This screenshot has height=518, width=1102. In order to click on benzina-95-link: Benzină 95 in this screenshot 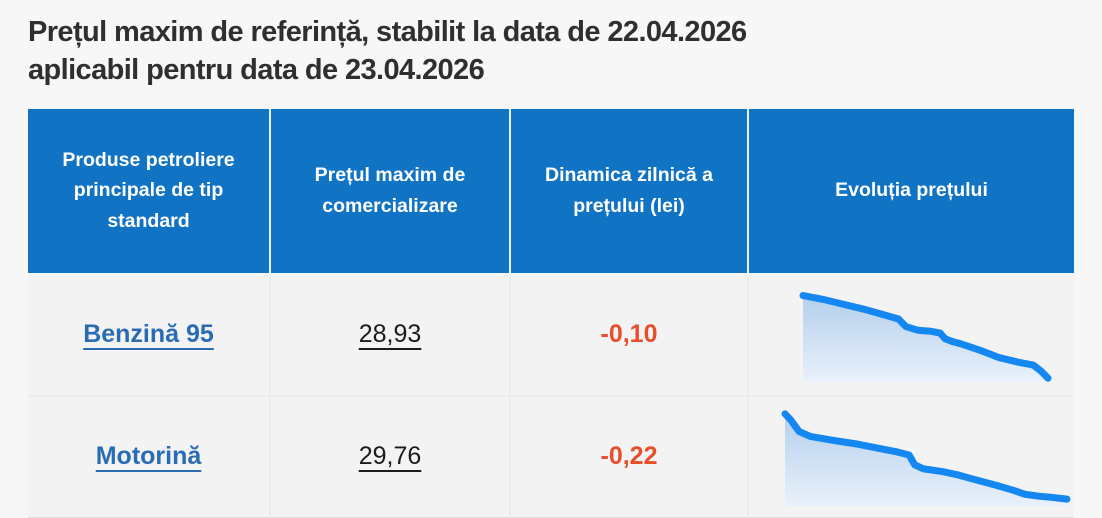, I will do `click(148, 334)`.